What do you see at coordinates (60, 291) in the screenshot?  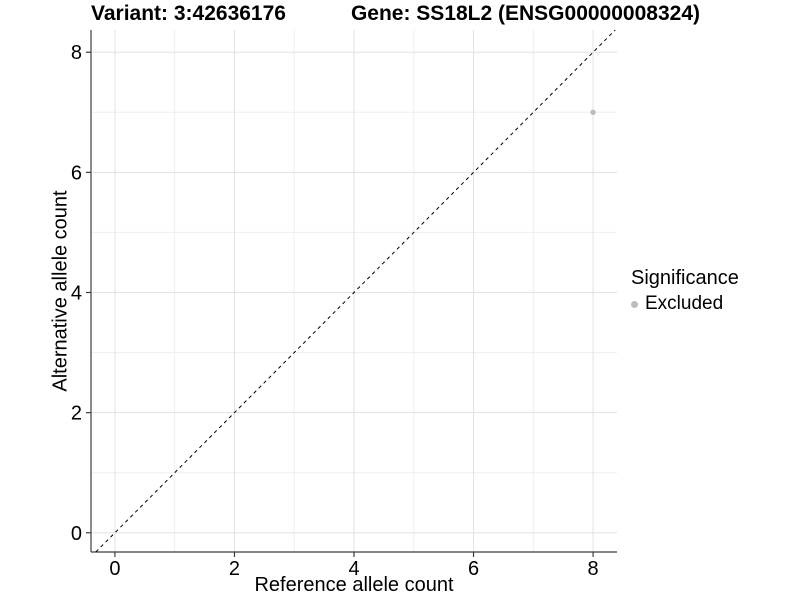 I see `y-axis-title: Alternative allele count` at bounding box center [60, 291].